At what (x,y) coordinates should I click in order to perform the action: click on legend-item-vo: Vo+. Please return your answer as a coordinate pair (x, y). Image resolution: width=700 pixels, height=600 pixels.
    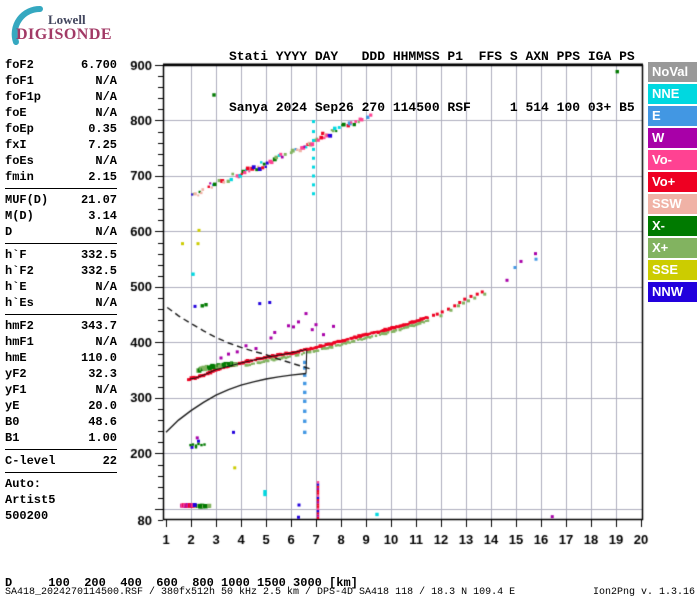
    Looking at the image, I should click on (672, 182).